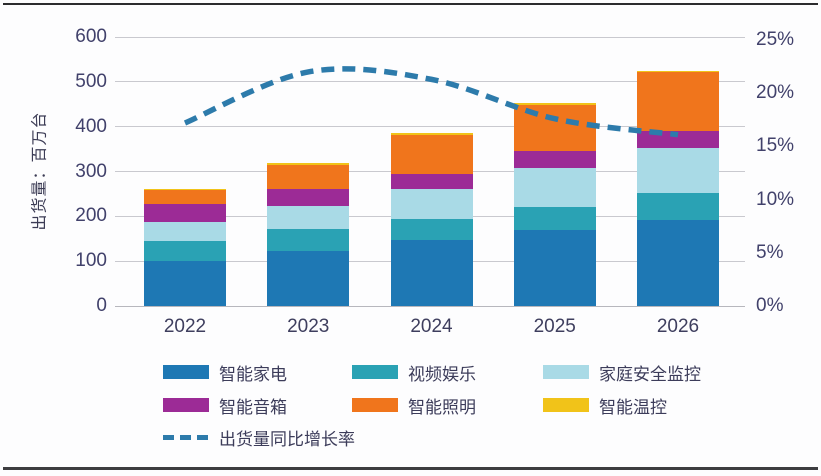  I want to click on legend-swatch-智能家电, so click(186, 372).